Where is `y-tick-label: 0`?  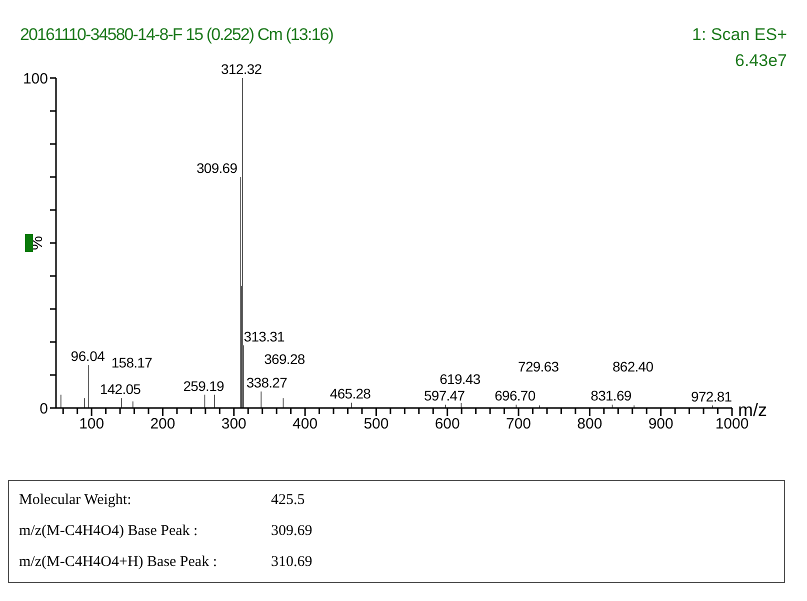 y-tick-label: 0 is located at coordinates (44, 409).